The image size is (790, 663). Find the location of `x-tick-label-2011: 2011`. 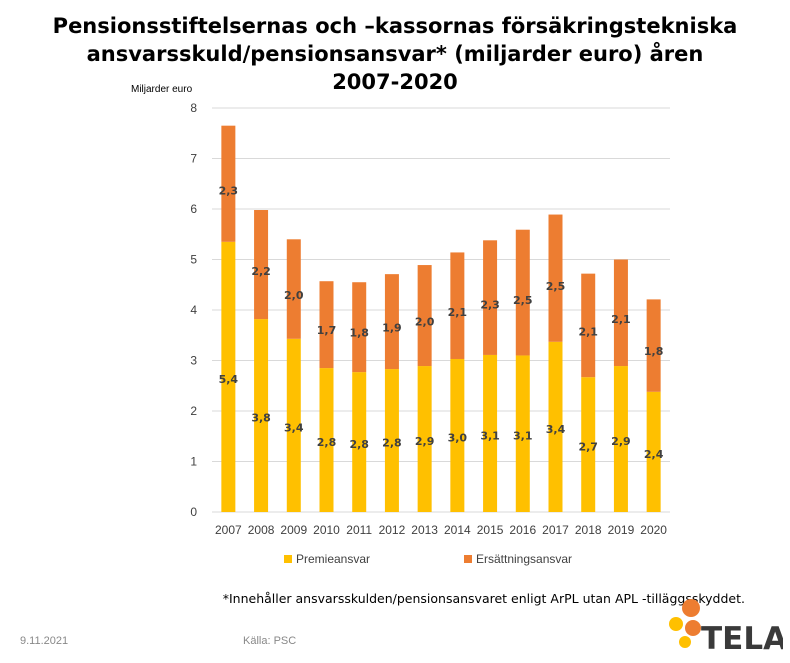

x-tick-label-2011: 2011 is located at coordinates (359, 530).